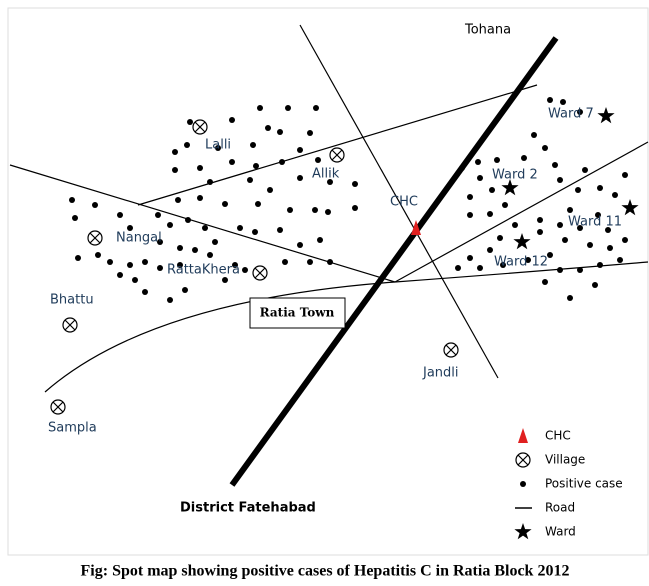  Describe the element at coordinates (565, 460) in the screenshot. I see `legend-label: Village` at that location.